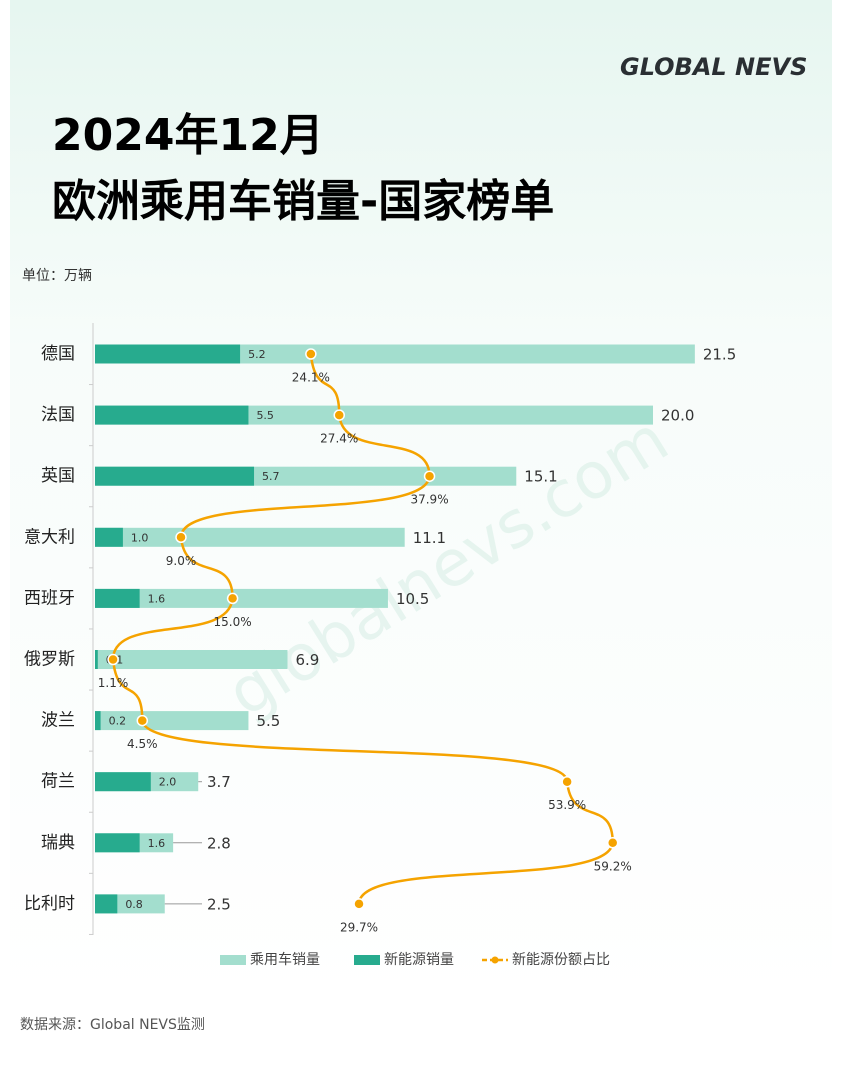 The image size is (842, 1075). I want to click on data-label: 11.1, so click(429, 538).